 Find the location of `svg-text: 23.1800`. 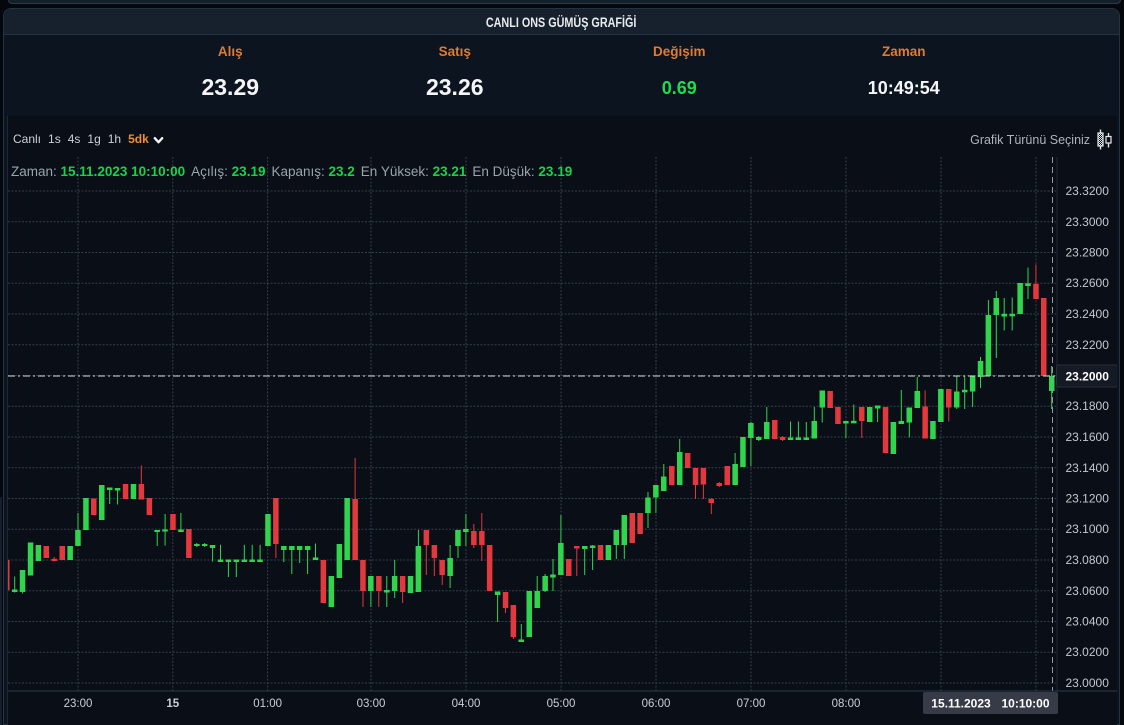

svg-text: 23.1800 is located at coordinates (1088, 406).